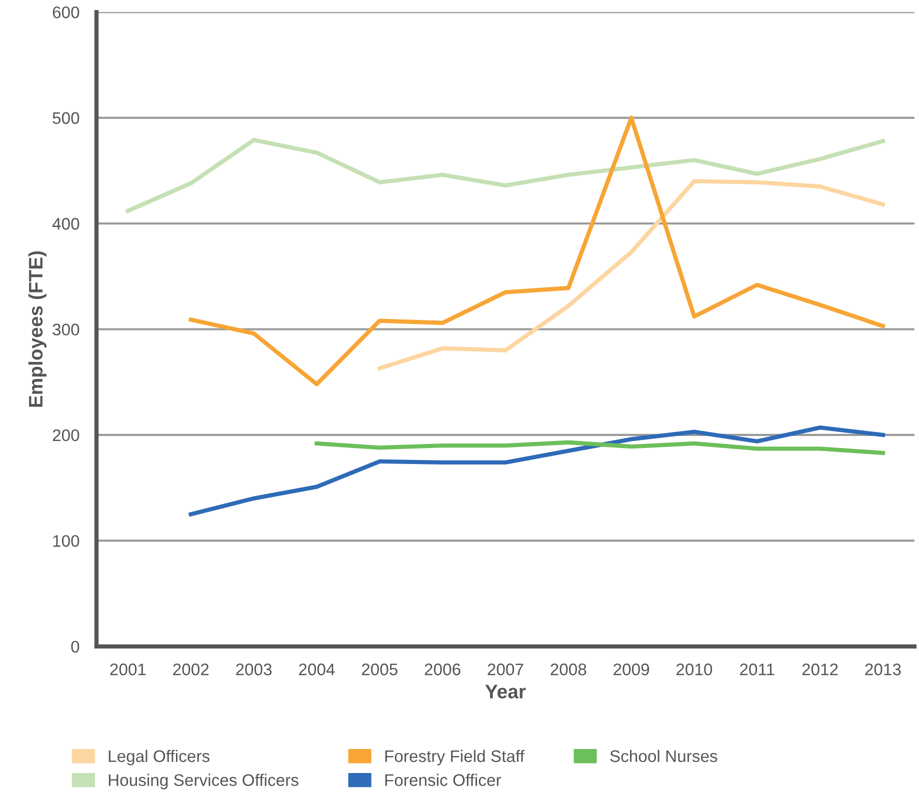 The height and width of the screenshot is (803, 919). I want to click on x-tick-label: 2012, so click(820, 670).